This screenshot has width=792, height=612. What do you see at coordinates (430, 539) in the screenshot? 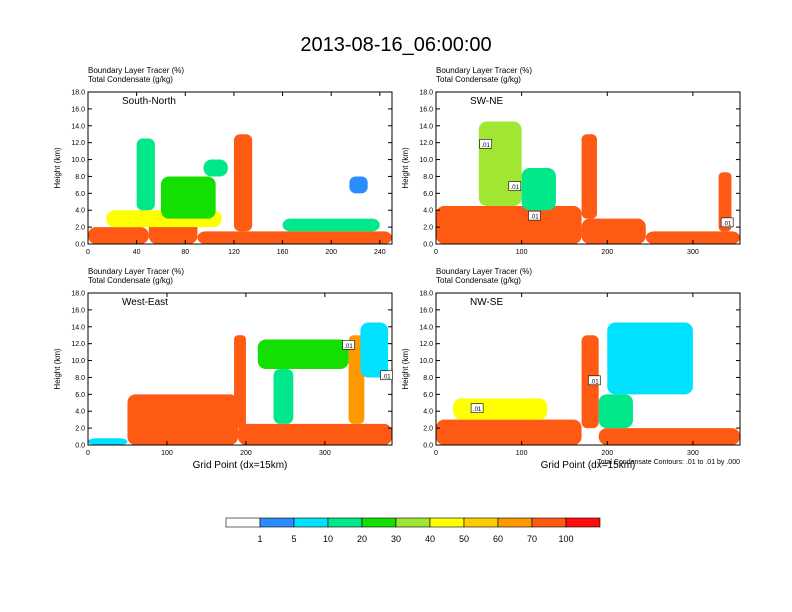
I see `colorbar-label: 40` at bounding box center [430, 539].